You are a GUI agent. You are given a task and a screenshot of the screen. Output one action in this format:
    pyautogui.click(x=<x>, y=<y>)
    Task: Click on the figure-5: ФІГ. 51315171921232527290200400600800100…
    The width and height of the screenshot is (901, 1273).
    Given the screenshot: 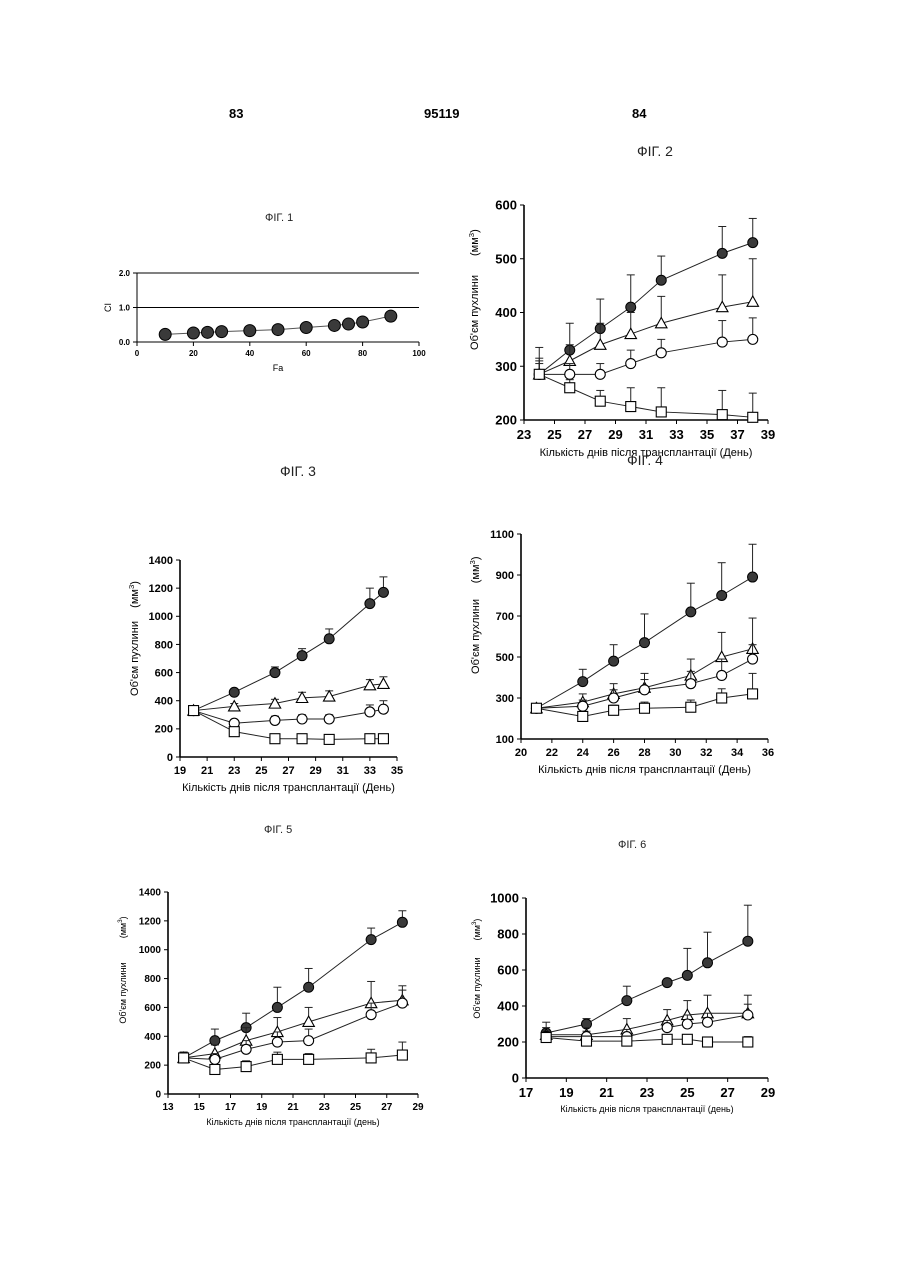 What is the action you would take?
    pyautogui.click(x=270, y=975)
    